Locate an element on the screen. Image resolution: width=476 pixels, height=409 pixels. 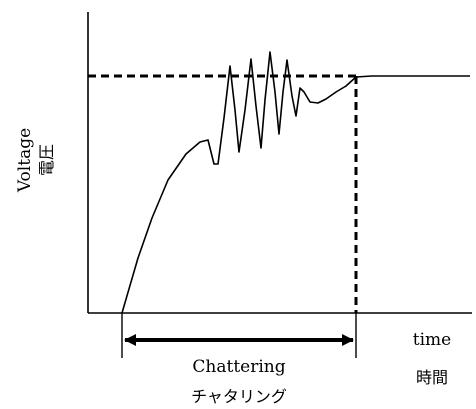
voltage-label-ja: 電圧 is located at coordinates (46, 160).